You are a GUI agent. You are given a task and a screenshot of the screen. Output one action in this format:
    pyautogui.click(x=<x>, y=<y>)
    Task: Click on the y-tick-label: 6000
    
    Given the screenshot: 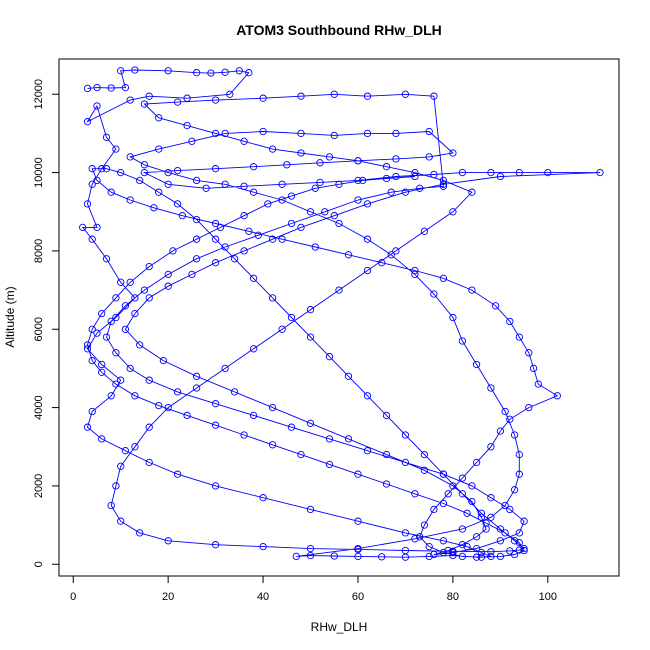 What is the action you would take?
    pyautogui.click(x=39, y=329)
    